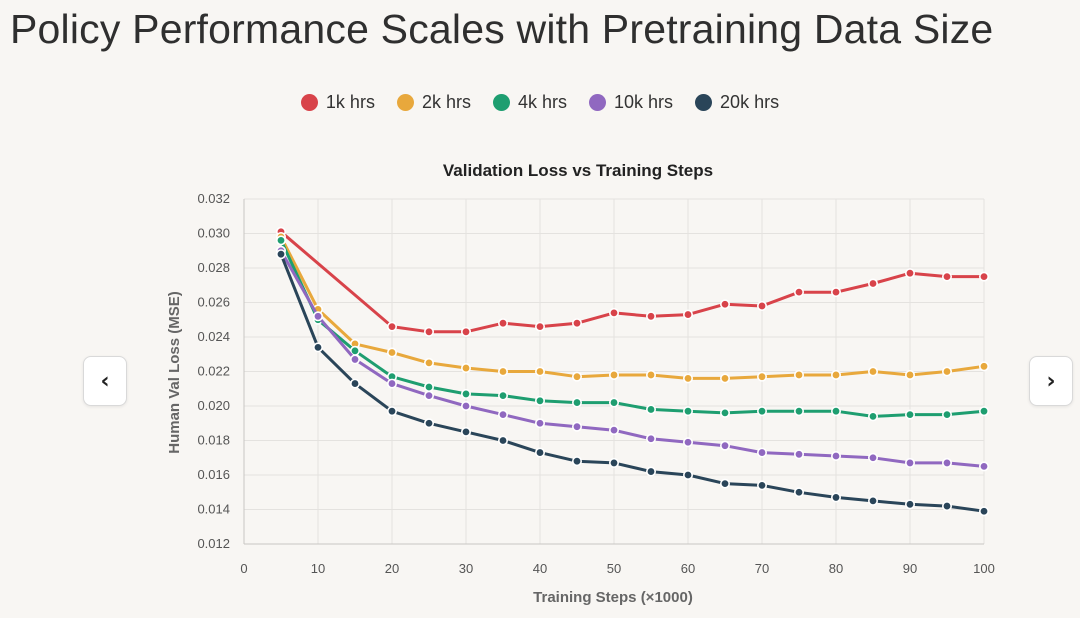  What do you see at coordinates (644, 101) in the screenshot?
I see `legend-label: 10k hrs` at bounding box center [644, 101].